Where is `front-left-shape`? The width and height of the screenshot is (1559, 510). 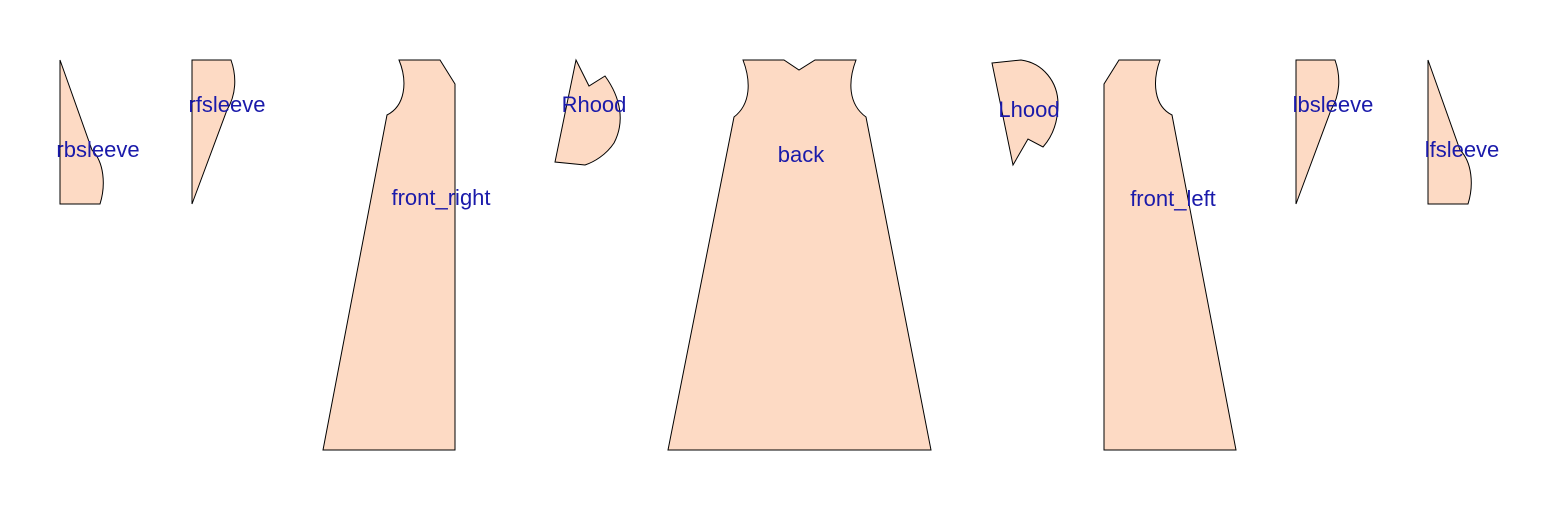
front-left-shape is located at coordinates (1170, 255).